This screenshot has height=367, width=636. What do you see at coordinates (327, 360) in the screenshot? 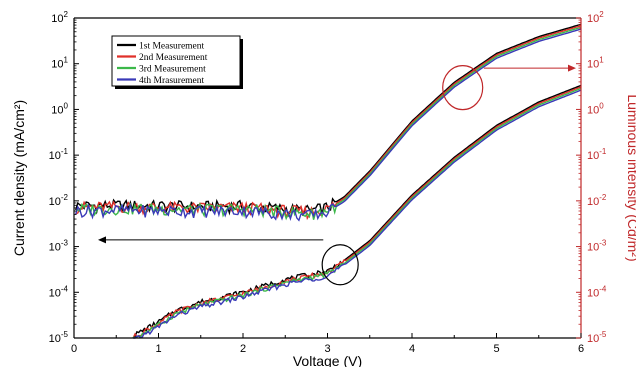
I see `x-axis-label: Voltage (V)` at bounding box center [327, 360].